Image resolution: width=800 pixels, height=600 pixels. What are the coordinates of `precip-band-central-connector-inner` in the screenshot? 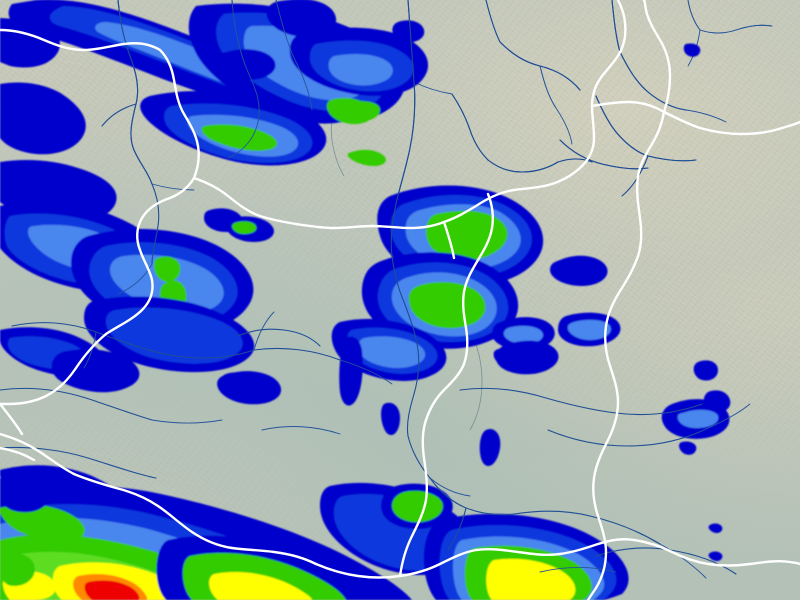 It's located at (392, 352).